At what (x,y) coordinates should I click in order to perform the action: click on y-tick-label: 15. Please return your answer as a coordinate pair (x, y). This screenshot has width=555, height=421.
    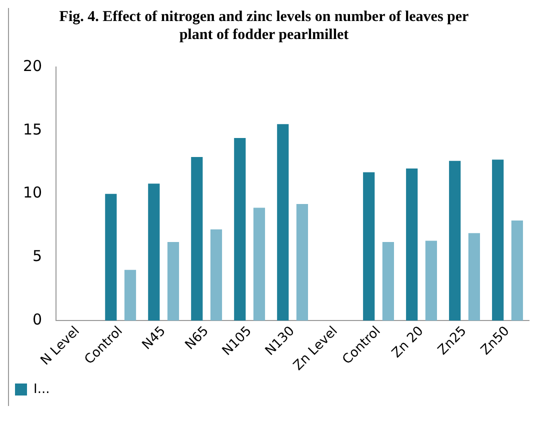
    Looking at the image, I should click on (32, 129).